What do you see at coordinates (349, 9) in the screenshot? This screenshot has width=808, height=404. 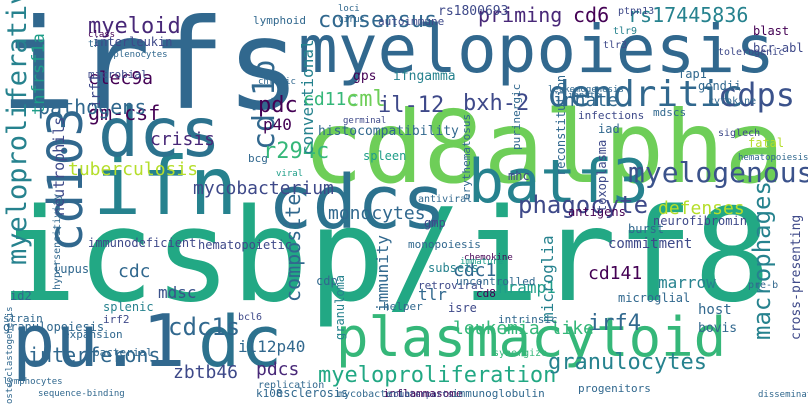 I see `word: loci` at bounding box center [349, 9].